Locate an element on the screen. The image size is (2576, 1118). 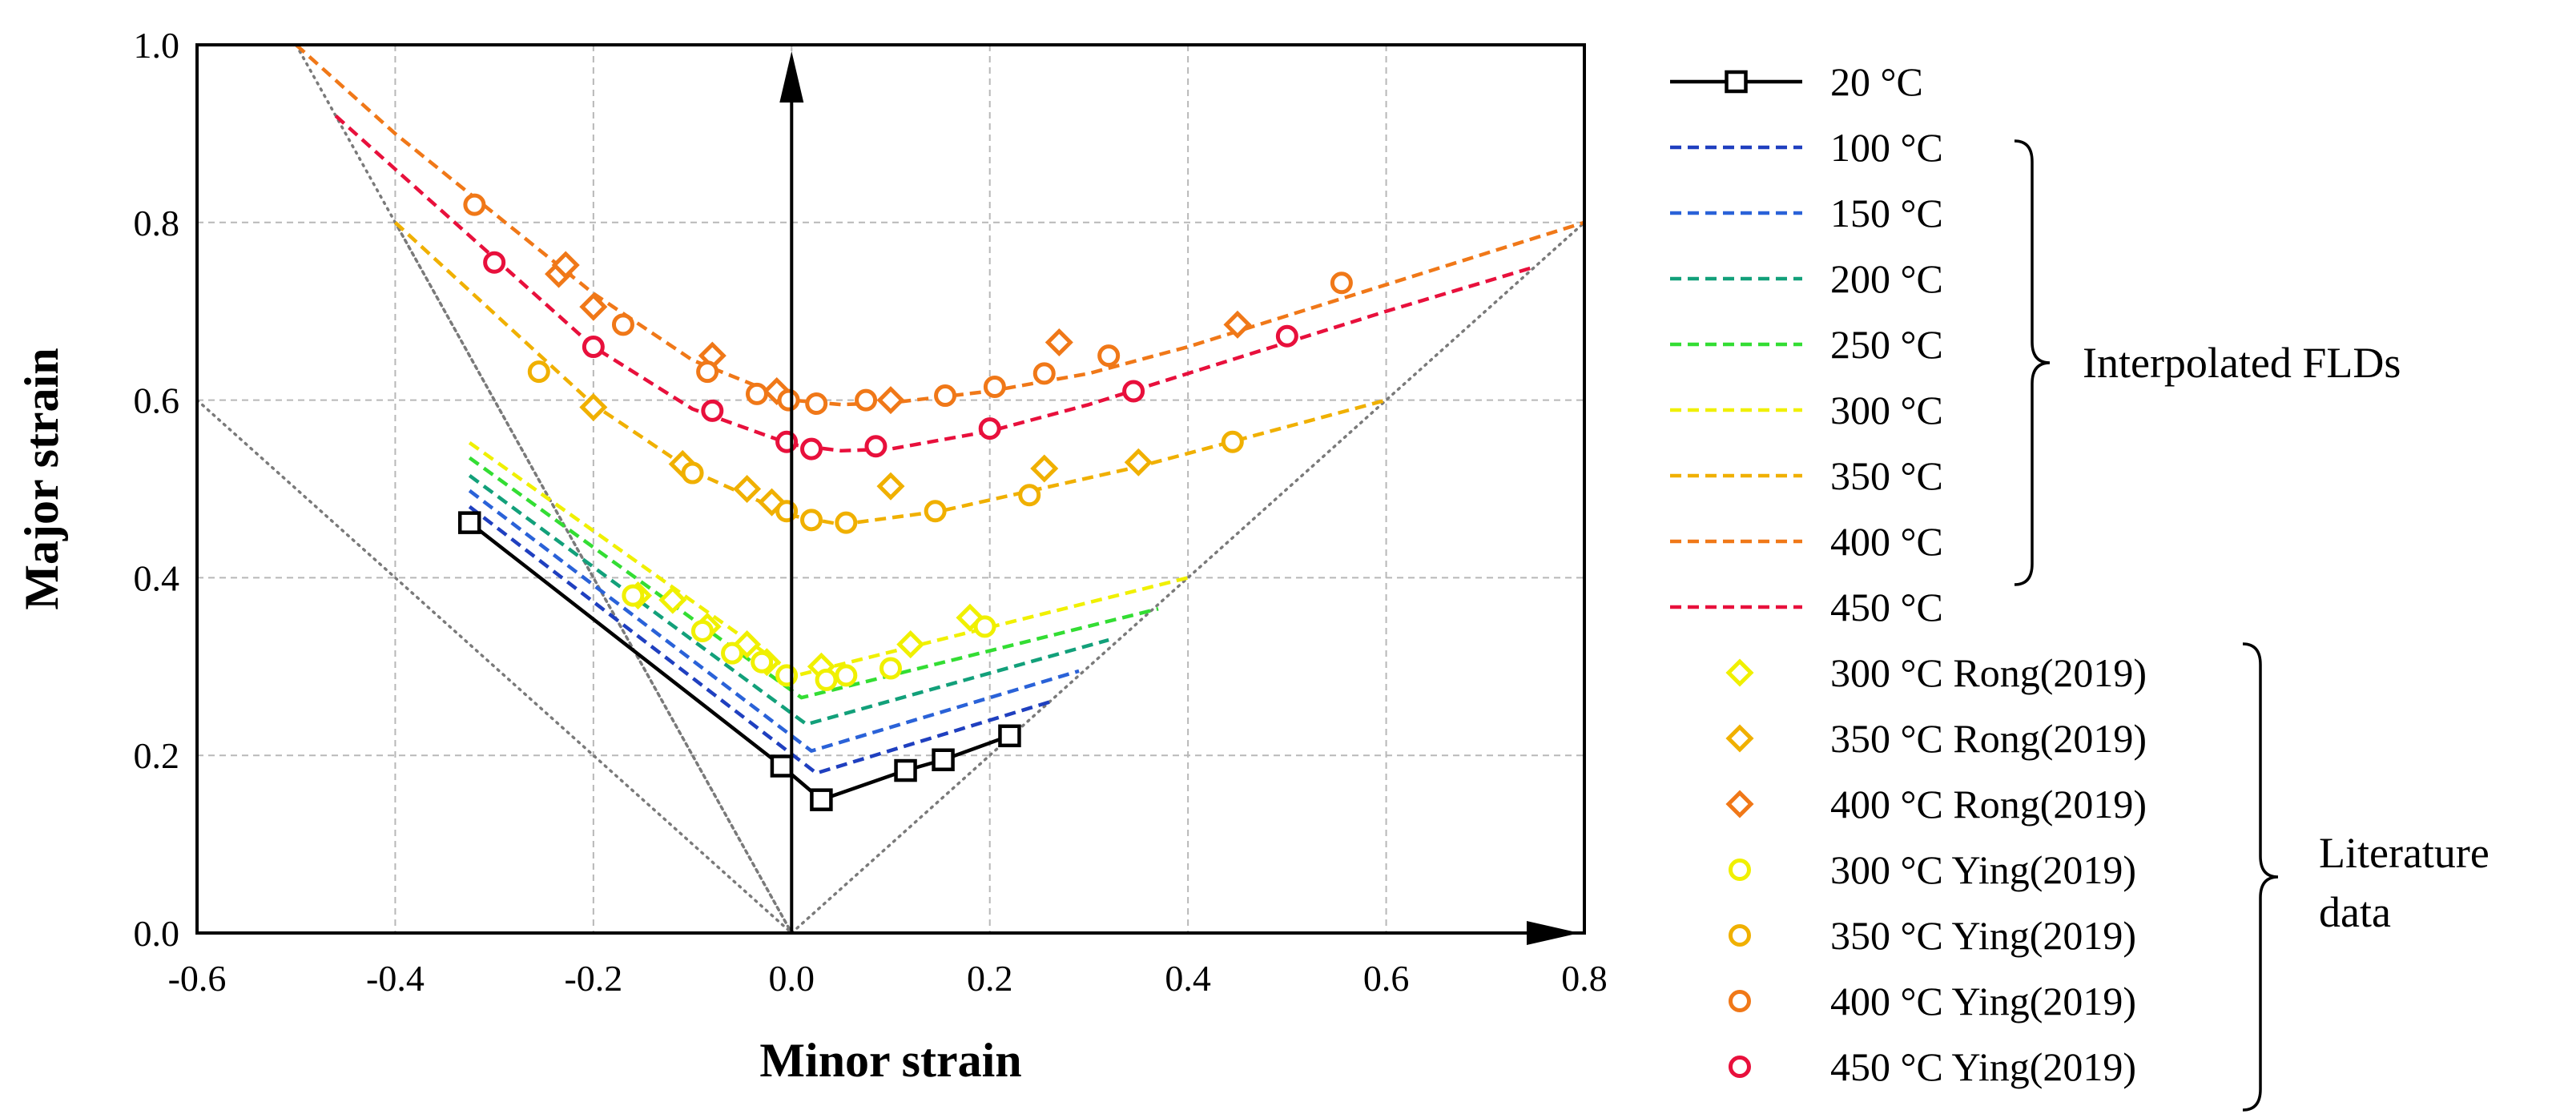
legend-group-label: data is located at coordinates (2355, 912).